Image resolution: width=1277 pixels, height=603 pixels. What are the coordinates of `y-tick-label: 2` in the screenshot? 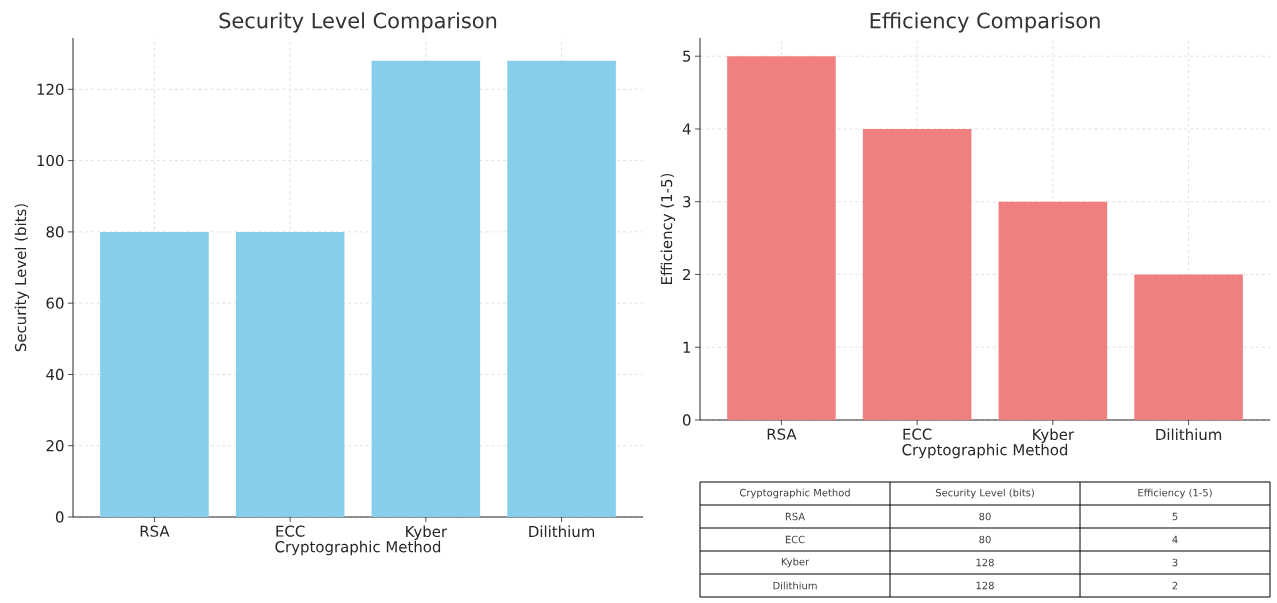 It's located at (686, 274).